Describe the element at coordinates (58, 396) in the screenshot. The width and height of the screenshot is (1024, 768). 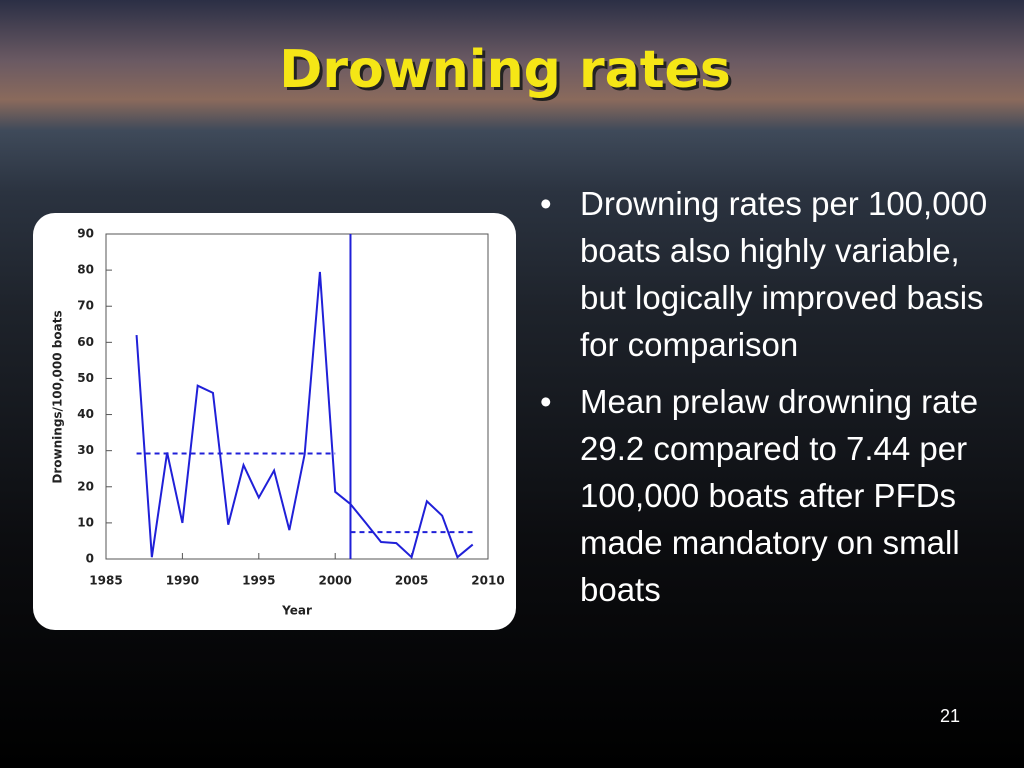
I see `y-axis-label: Drownings/100,000 boats` at that location.